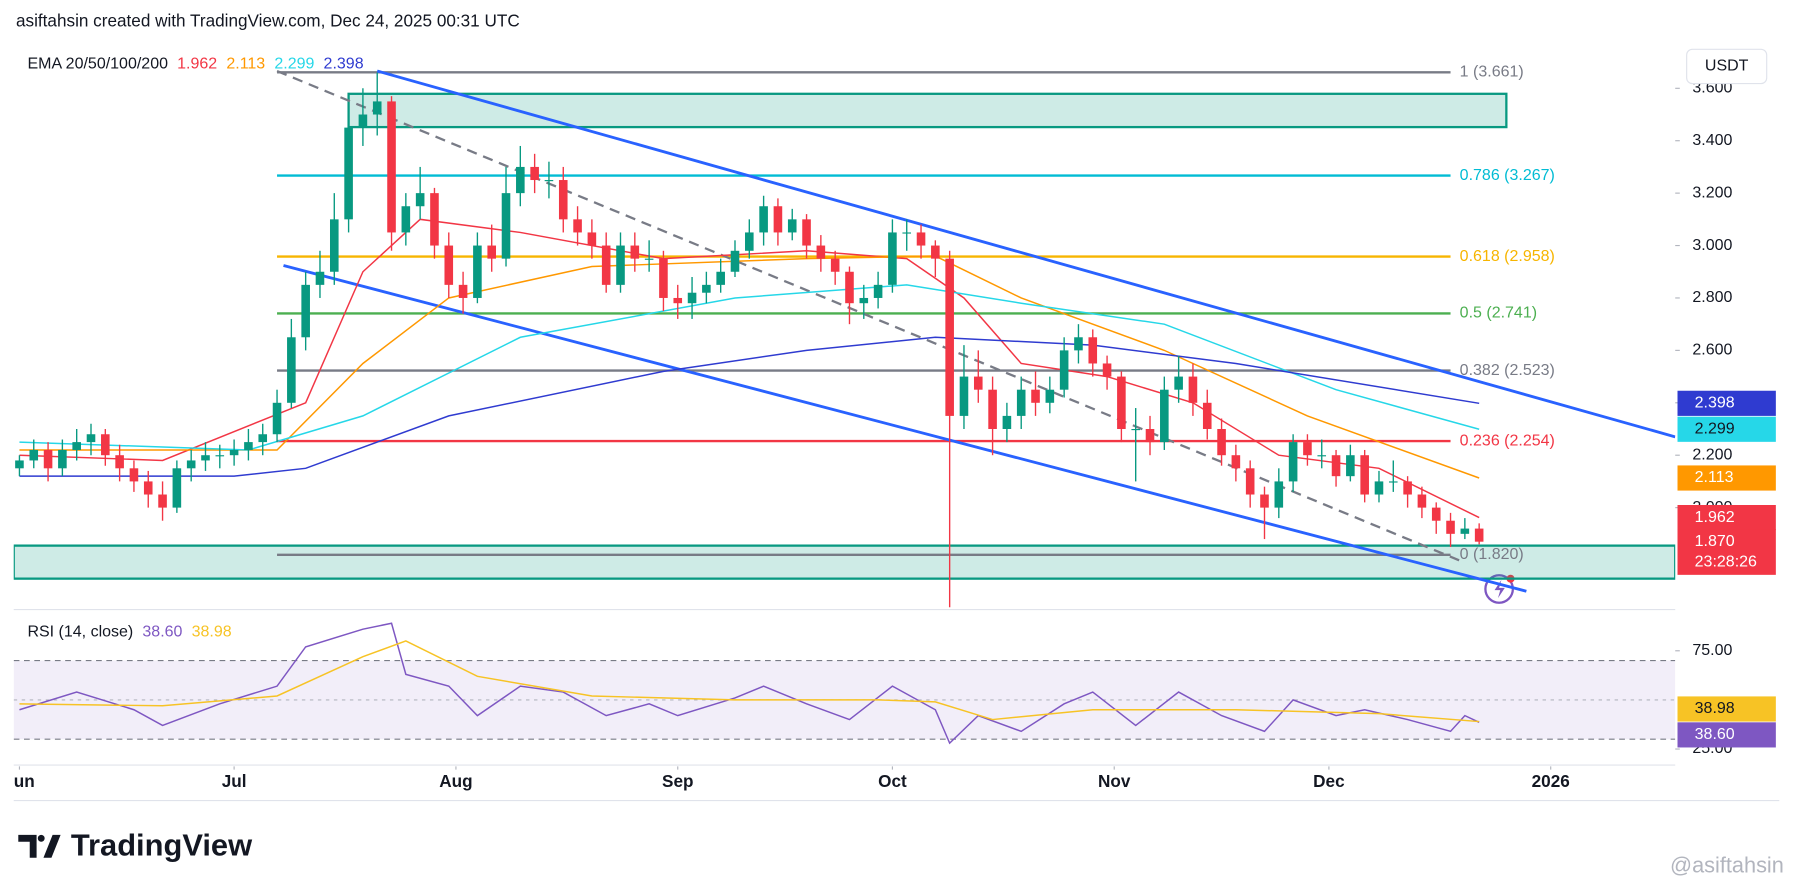 Image resolution: width=1793 pixels, height=891 pixels. What do you see at coordinates (1712, 245) in the screenshot?
I see `y-tick-label: 3.000` at bounding box center [1712, 245].